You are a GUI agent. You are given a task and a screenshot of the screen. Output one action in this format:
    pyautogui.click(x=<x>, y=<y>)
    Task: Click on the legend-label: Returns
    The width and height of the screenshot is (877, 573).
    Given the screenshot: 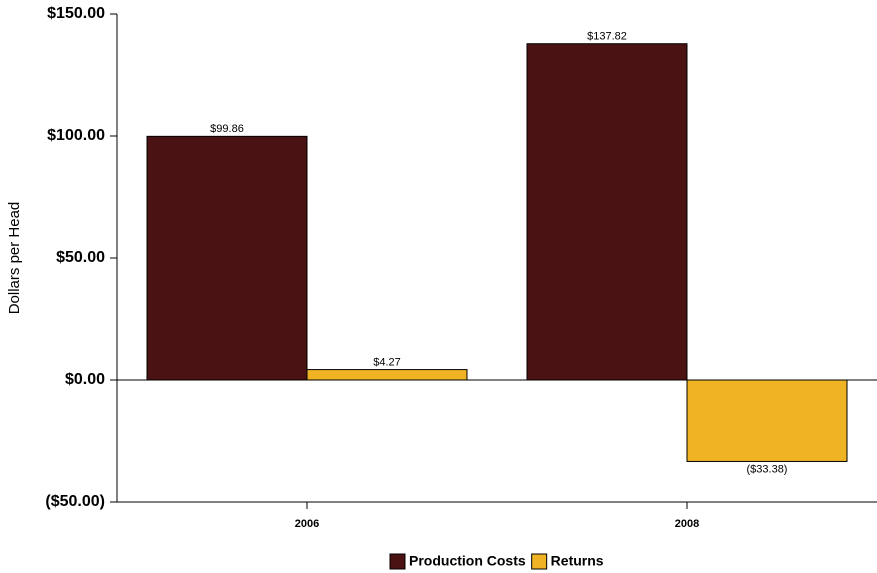 What is the action you would take?
    pyautogui.click(x=577, y=561)
    